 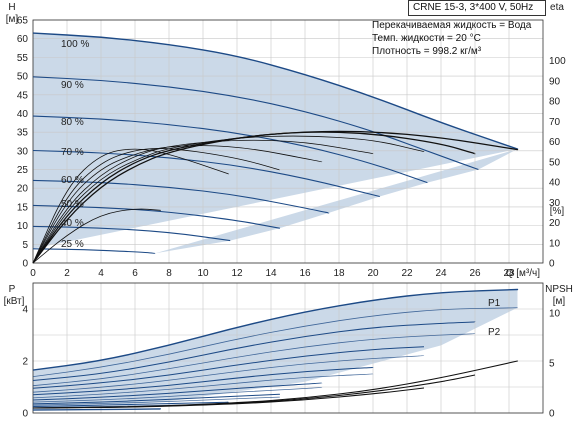 I want to click on npsh-tick-label: 5, so click(x=552, y=364).